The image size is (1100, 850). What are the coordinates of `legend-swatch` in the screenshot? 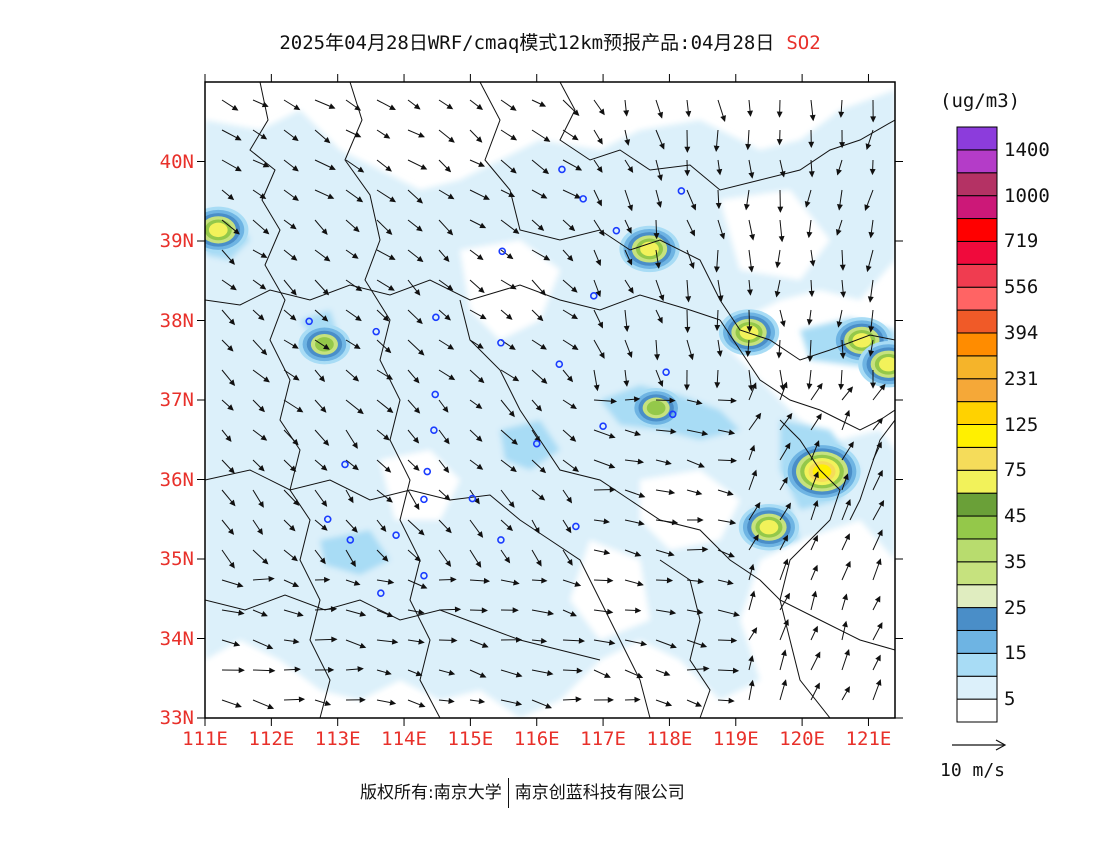 It's located at (977, 184).